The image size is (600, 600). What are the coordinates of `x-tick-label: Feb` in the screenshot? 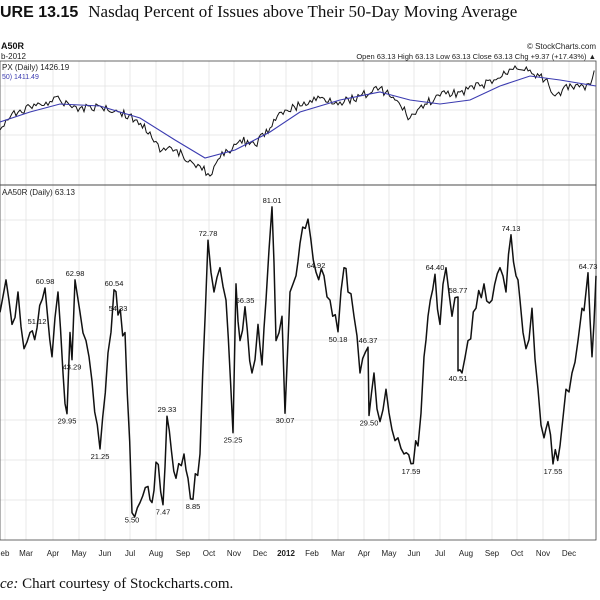 It's located at (312, 553).